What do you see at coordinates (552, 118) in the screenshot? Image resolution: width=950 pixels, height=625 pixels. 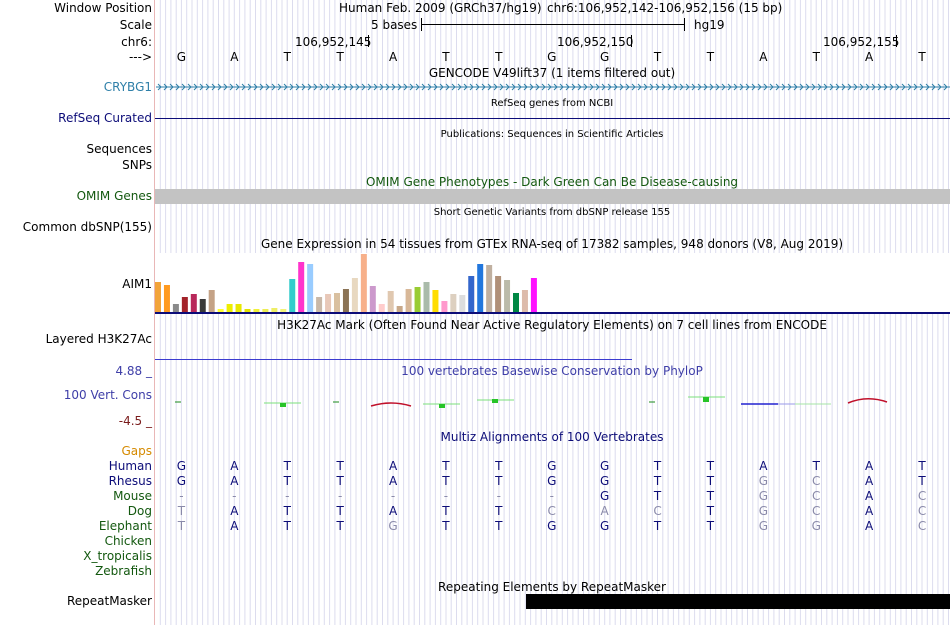 I see `refseq-gene-line` at bounding box center [552, 118].